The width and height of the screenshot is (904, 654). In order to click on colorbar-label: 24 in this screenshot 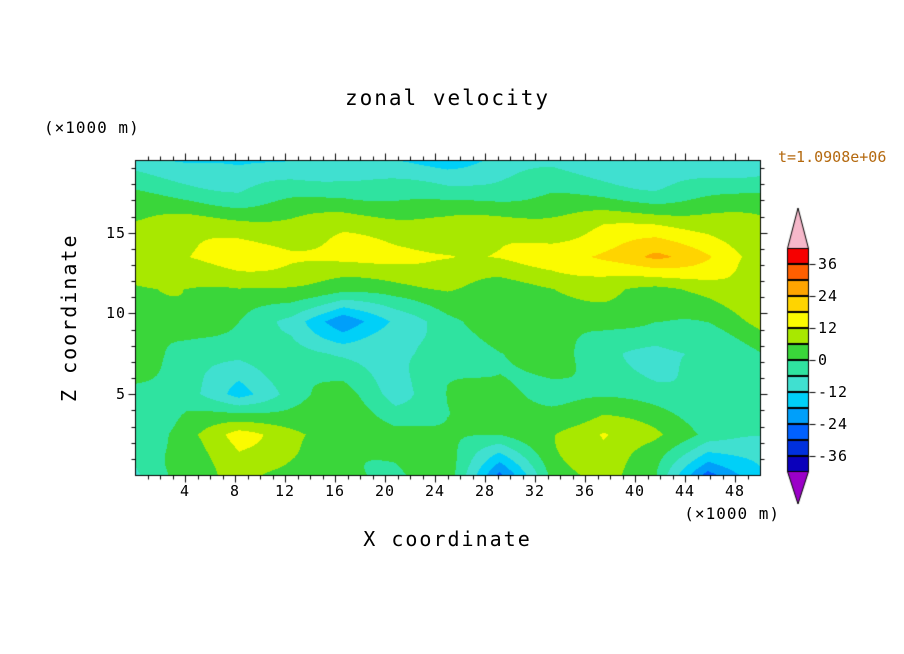, I will do `click(828, 296)`.